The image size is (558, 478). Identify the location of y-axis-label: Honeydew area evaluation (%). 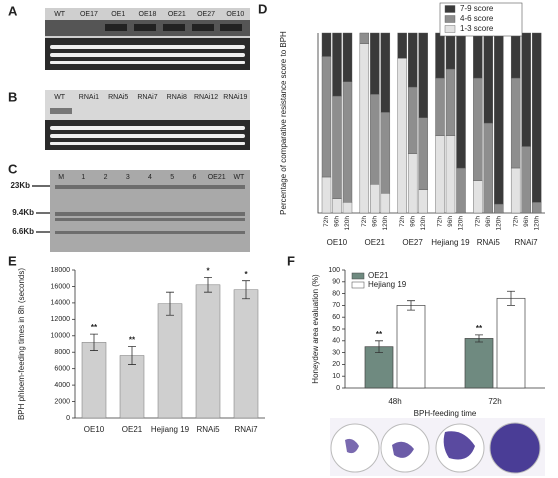
(315, 329).